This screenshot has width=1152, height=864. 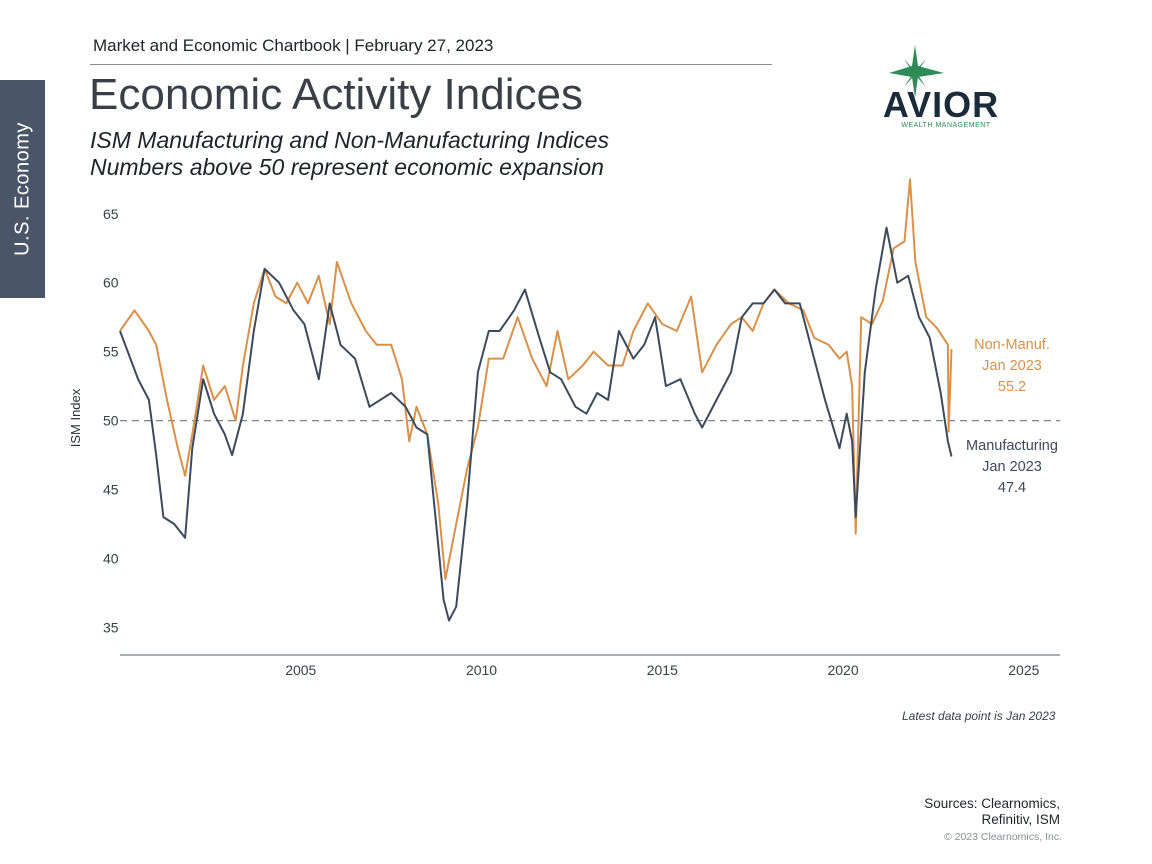 I want to click on brand-logo: AVIOR WEALTH MANAGEMENT, so click(x=941, y=87).